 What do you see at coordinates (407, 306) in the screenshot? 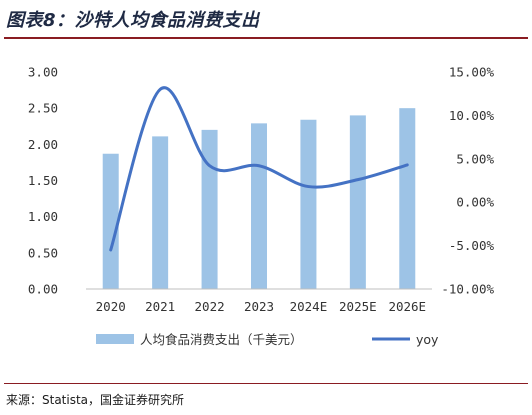
I see `x-tick-label: 2026E` at bounding box center [407, 306].